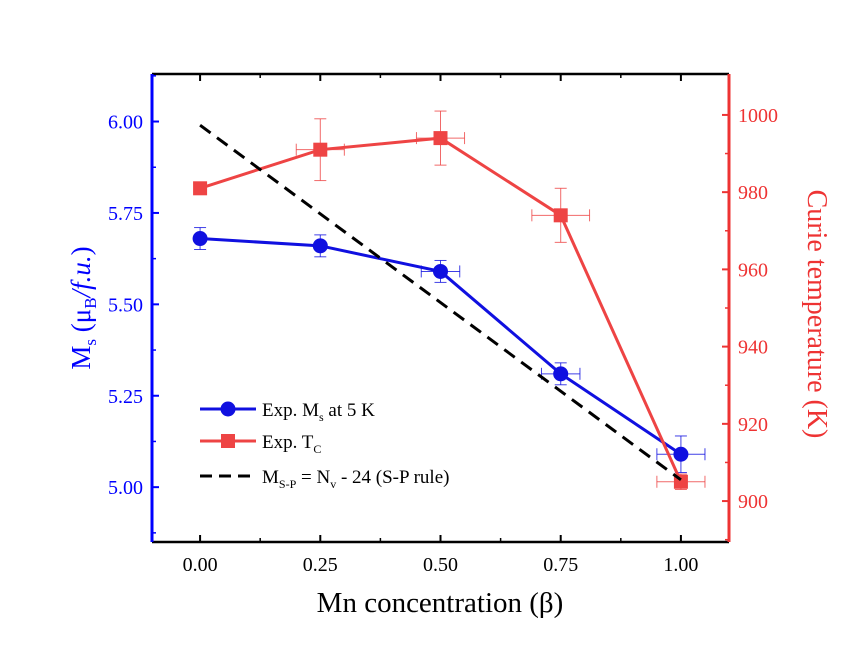 This screenshot has height=649, width=847. What do you see at coordinates (125, 305) in the screenshot?
I see `y-left-tick-label-2: 5.50` at bounding box center [125, 305].